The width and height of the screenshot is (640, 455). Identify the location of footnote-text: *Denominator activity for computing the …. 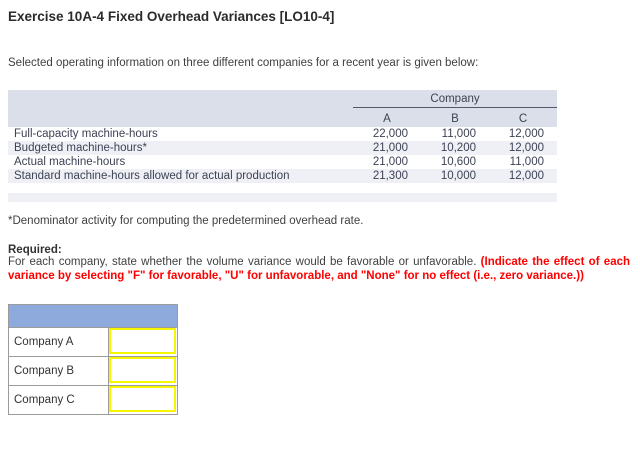
(186, 221).